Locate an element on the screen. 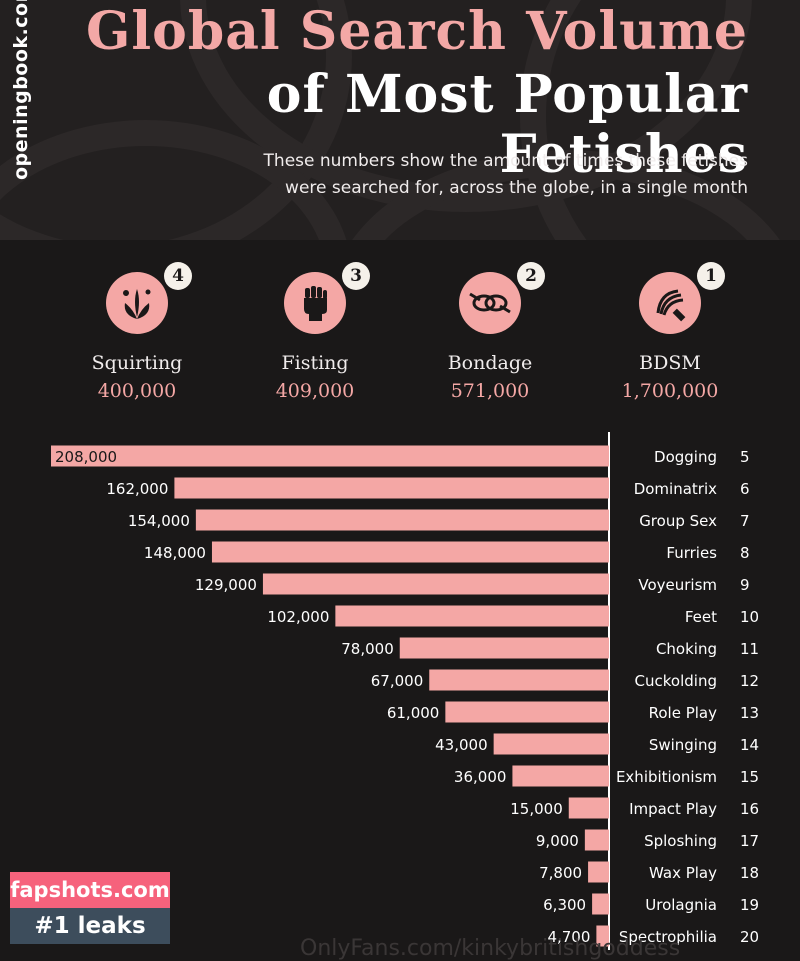 The image size is (800, 961). rank-badge: 2 is located at coordinates (531, 276).